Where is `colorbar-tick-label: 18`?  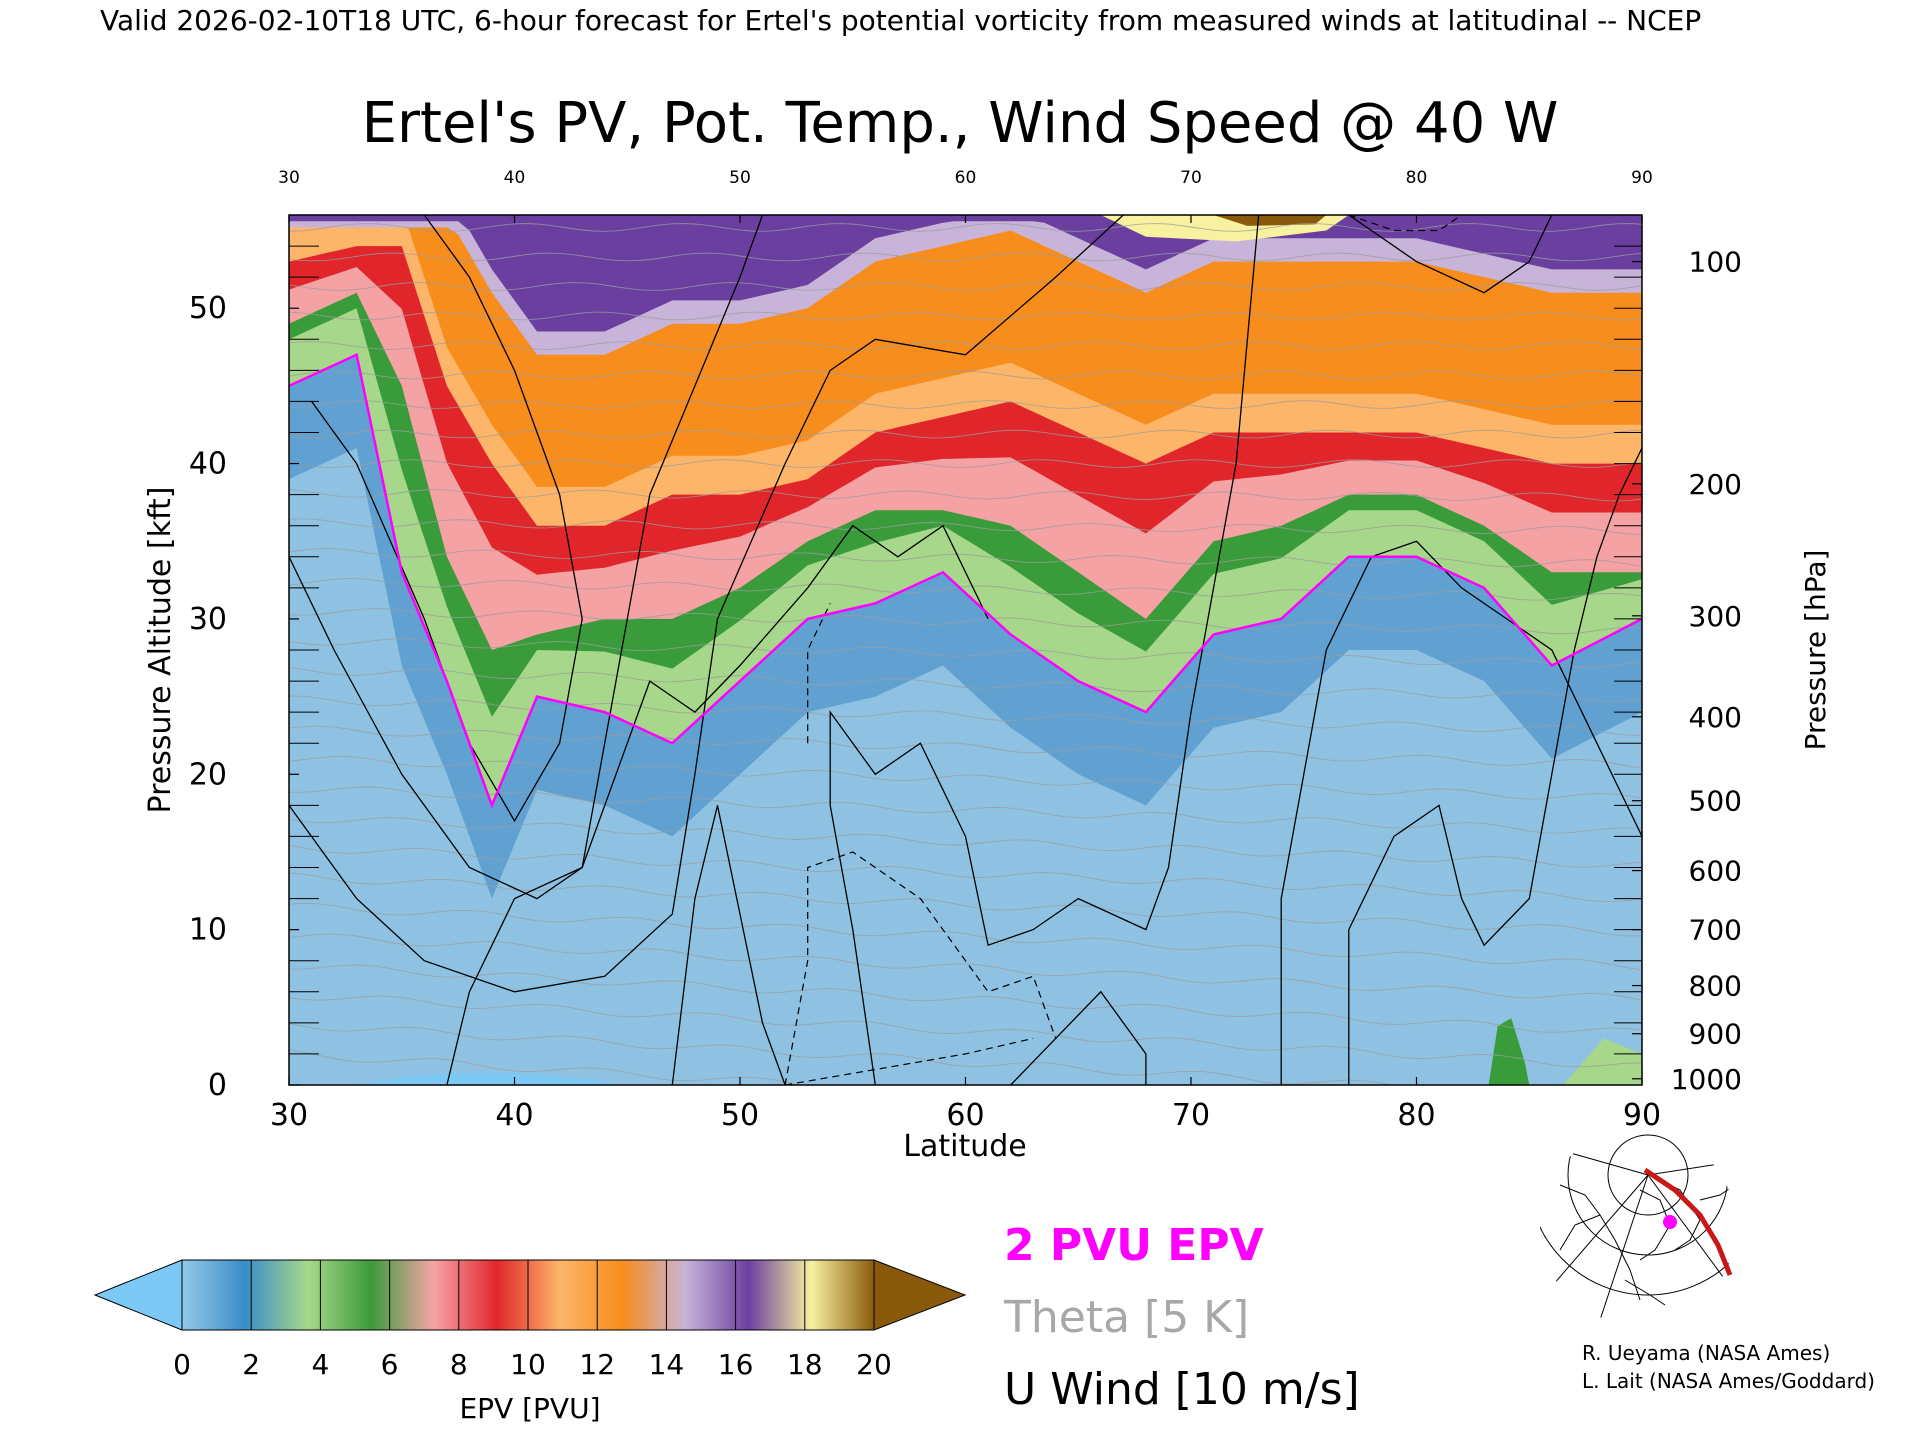 colorbar-tick-label: 18 is located at coordinates (805, 1364).